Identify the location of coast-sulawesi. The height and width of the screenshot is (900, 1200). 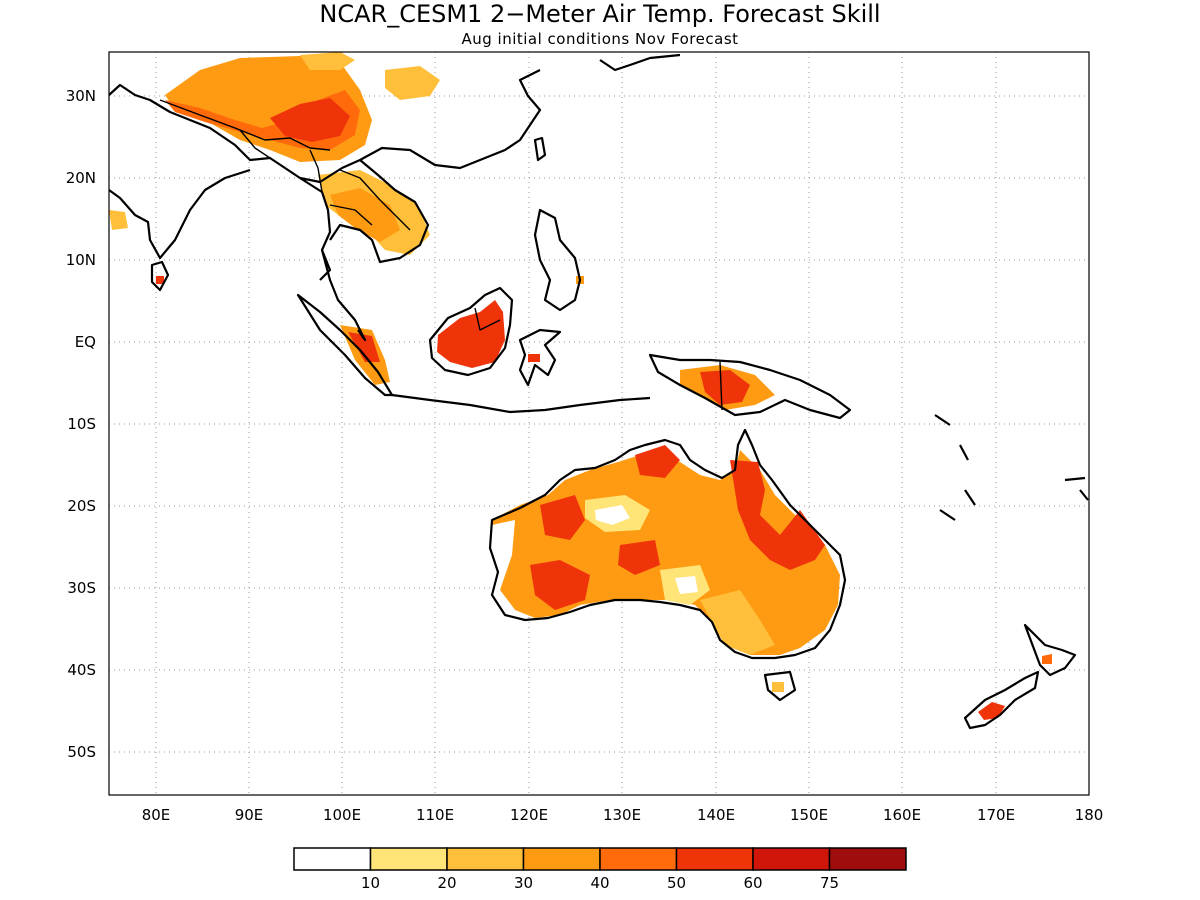
(540, 357).